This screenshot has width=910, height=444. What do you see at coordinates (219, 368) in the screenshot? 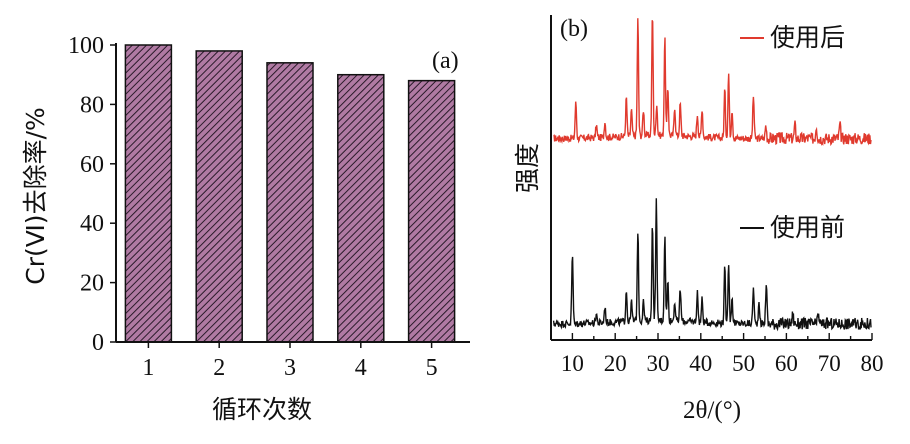
I see `x-tick-label: 2` at bounding box center [219, 368].